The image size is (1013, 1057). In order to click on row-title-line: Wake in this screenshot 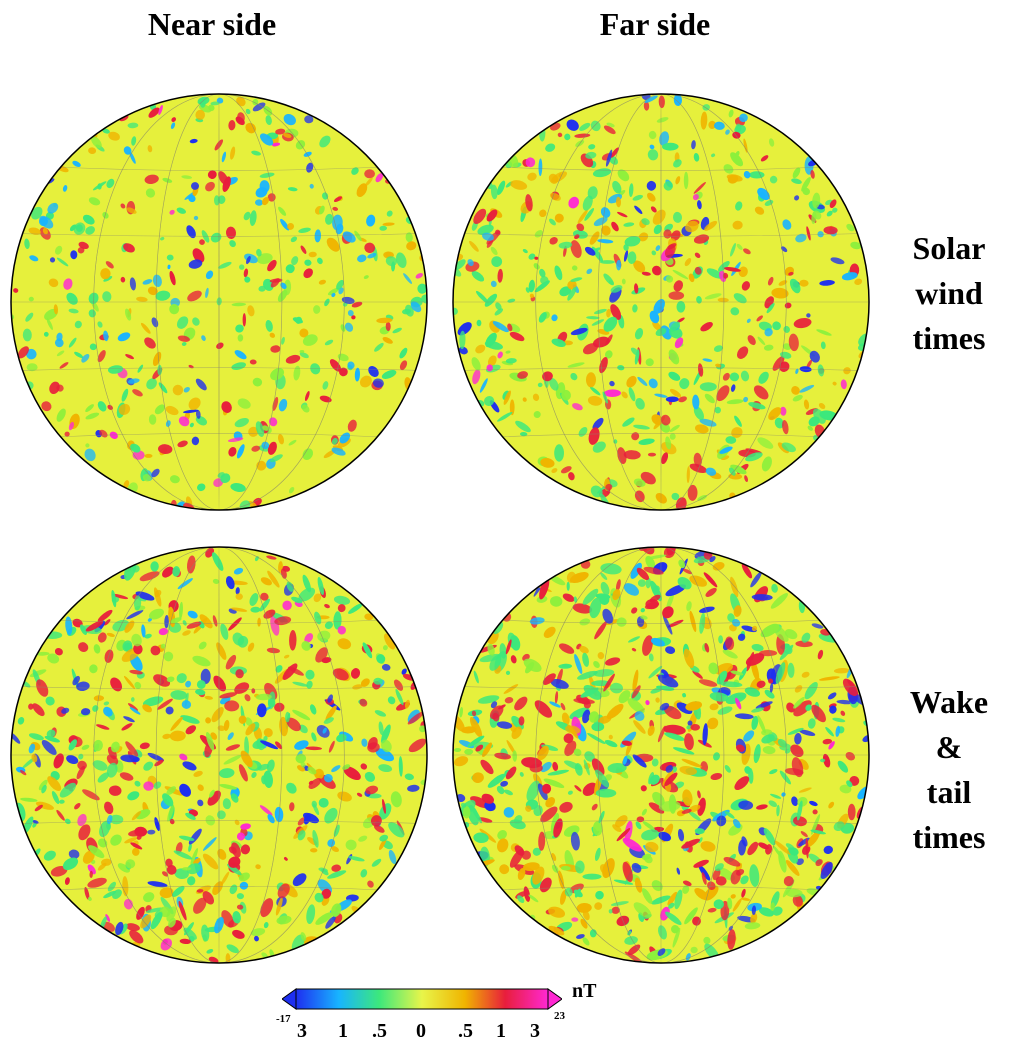, I will do `click(949, 702)`.